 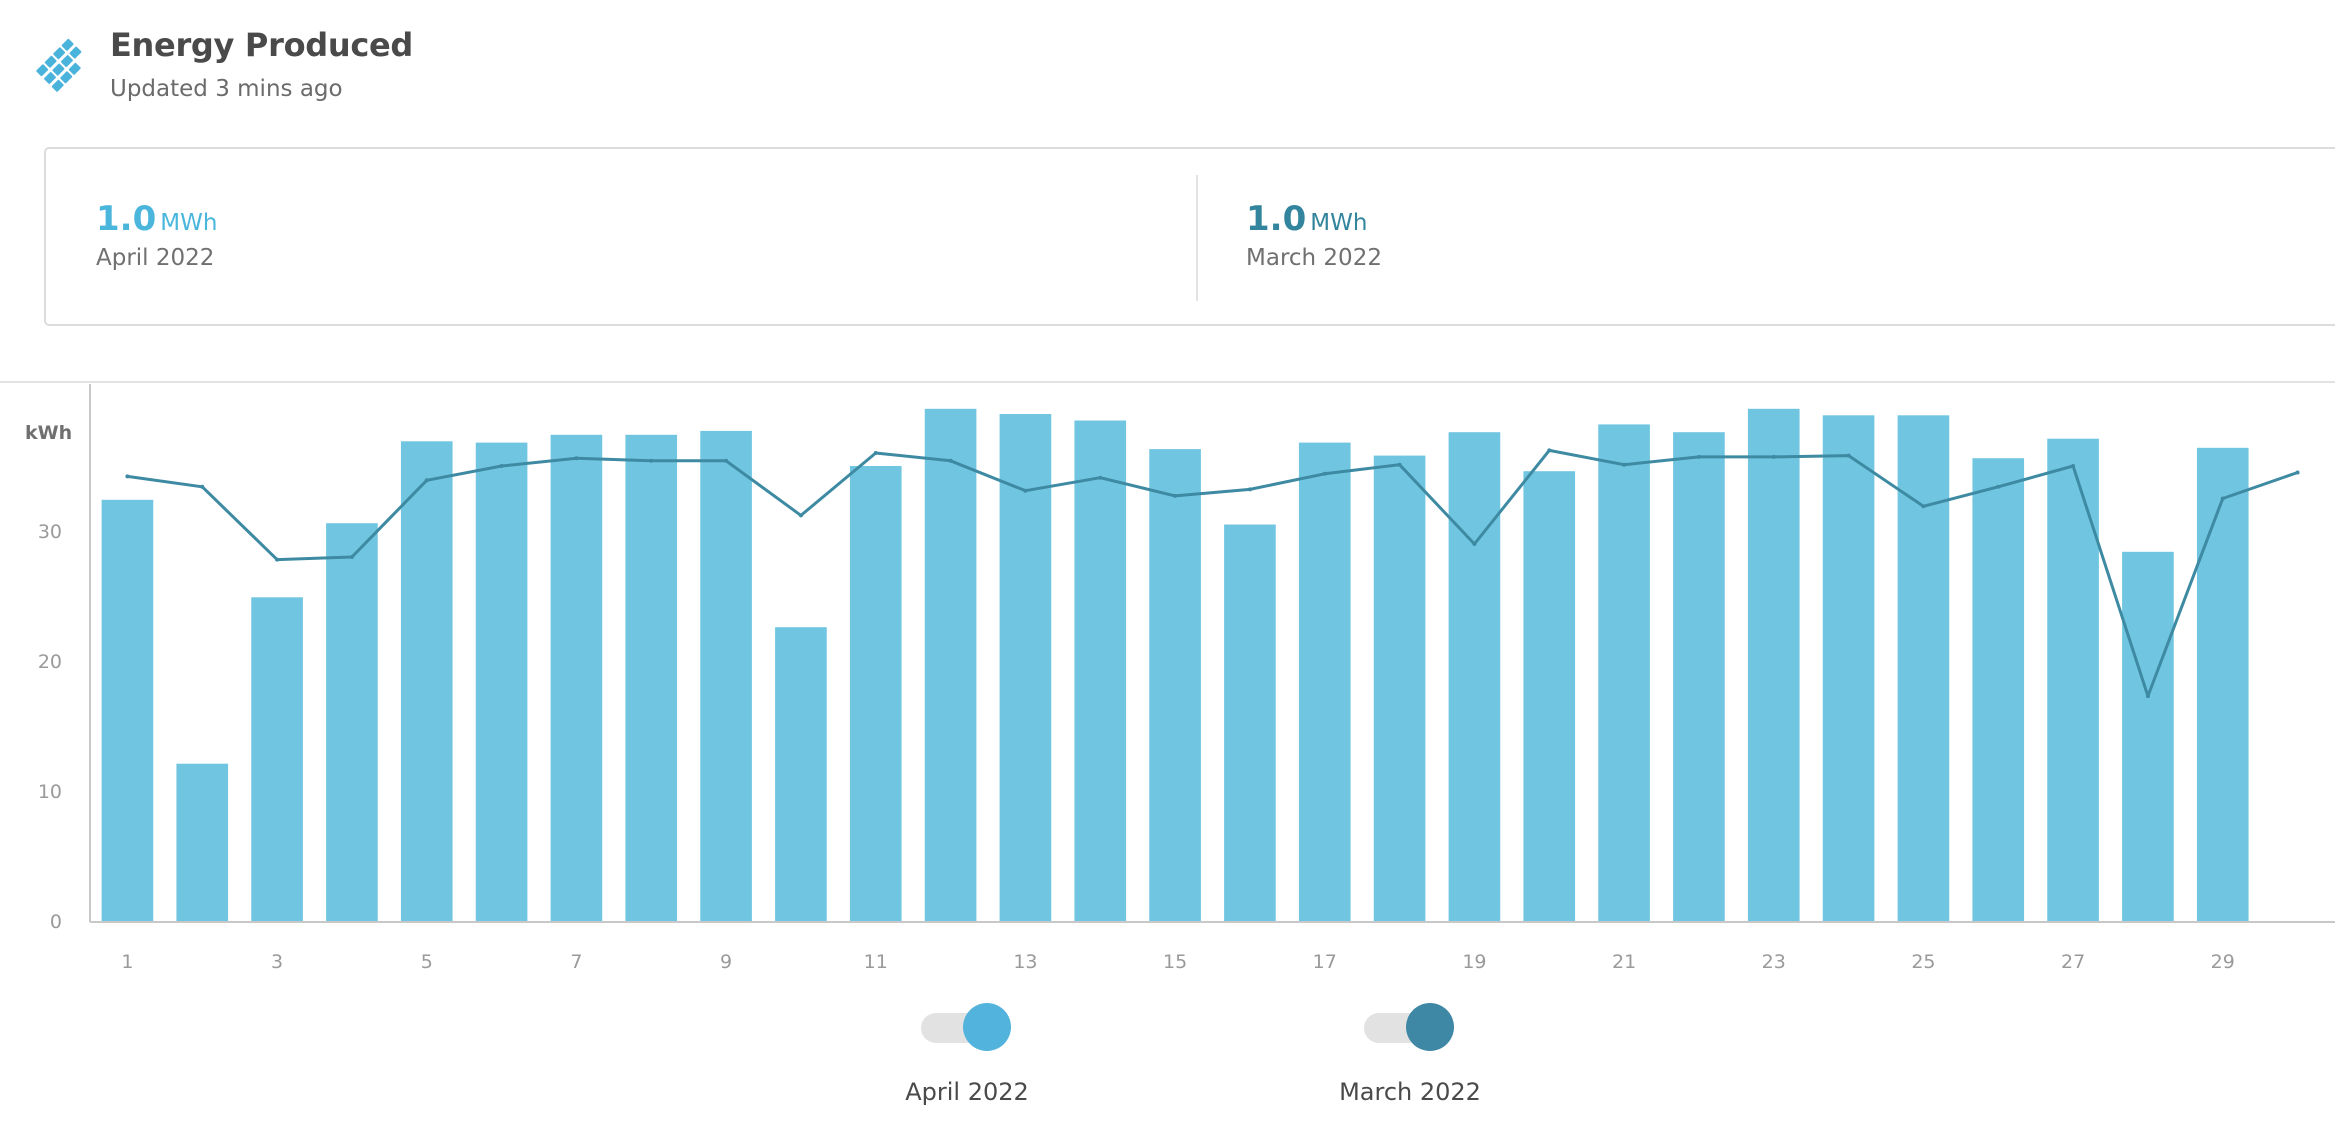 What do you see at coordinates (1314, 258) in the screenshot?
I see `summary-march-period: March 2022` at bounding box center [1314, 258].